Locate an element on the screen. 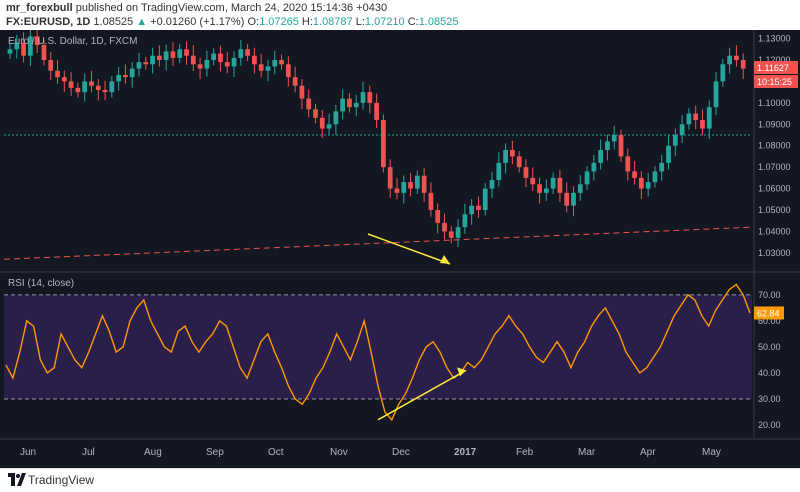  up-triangle-icon: ▲ is located at coordinates (142, 22).